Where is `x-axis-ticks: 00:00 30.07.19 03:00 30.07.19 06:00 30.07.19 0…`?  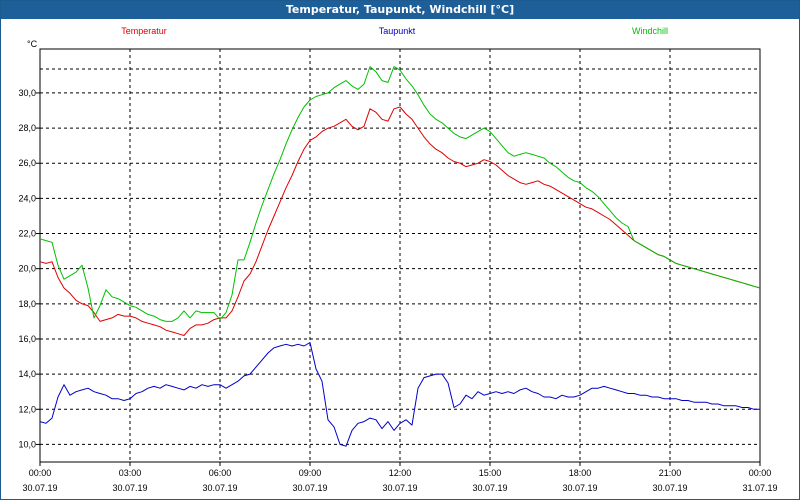 x-axis-ticks: 00:00 30.07.19 03:00 30.07.19 06:00 30.07.19 0… is located at coordinates (400, 477).